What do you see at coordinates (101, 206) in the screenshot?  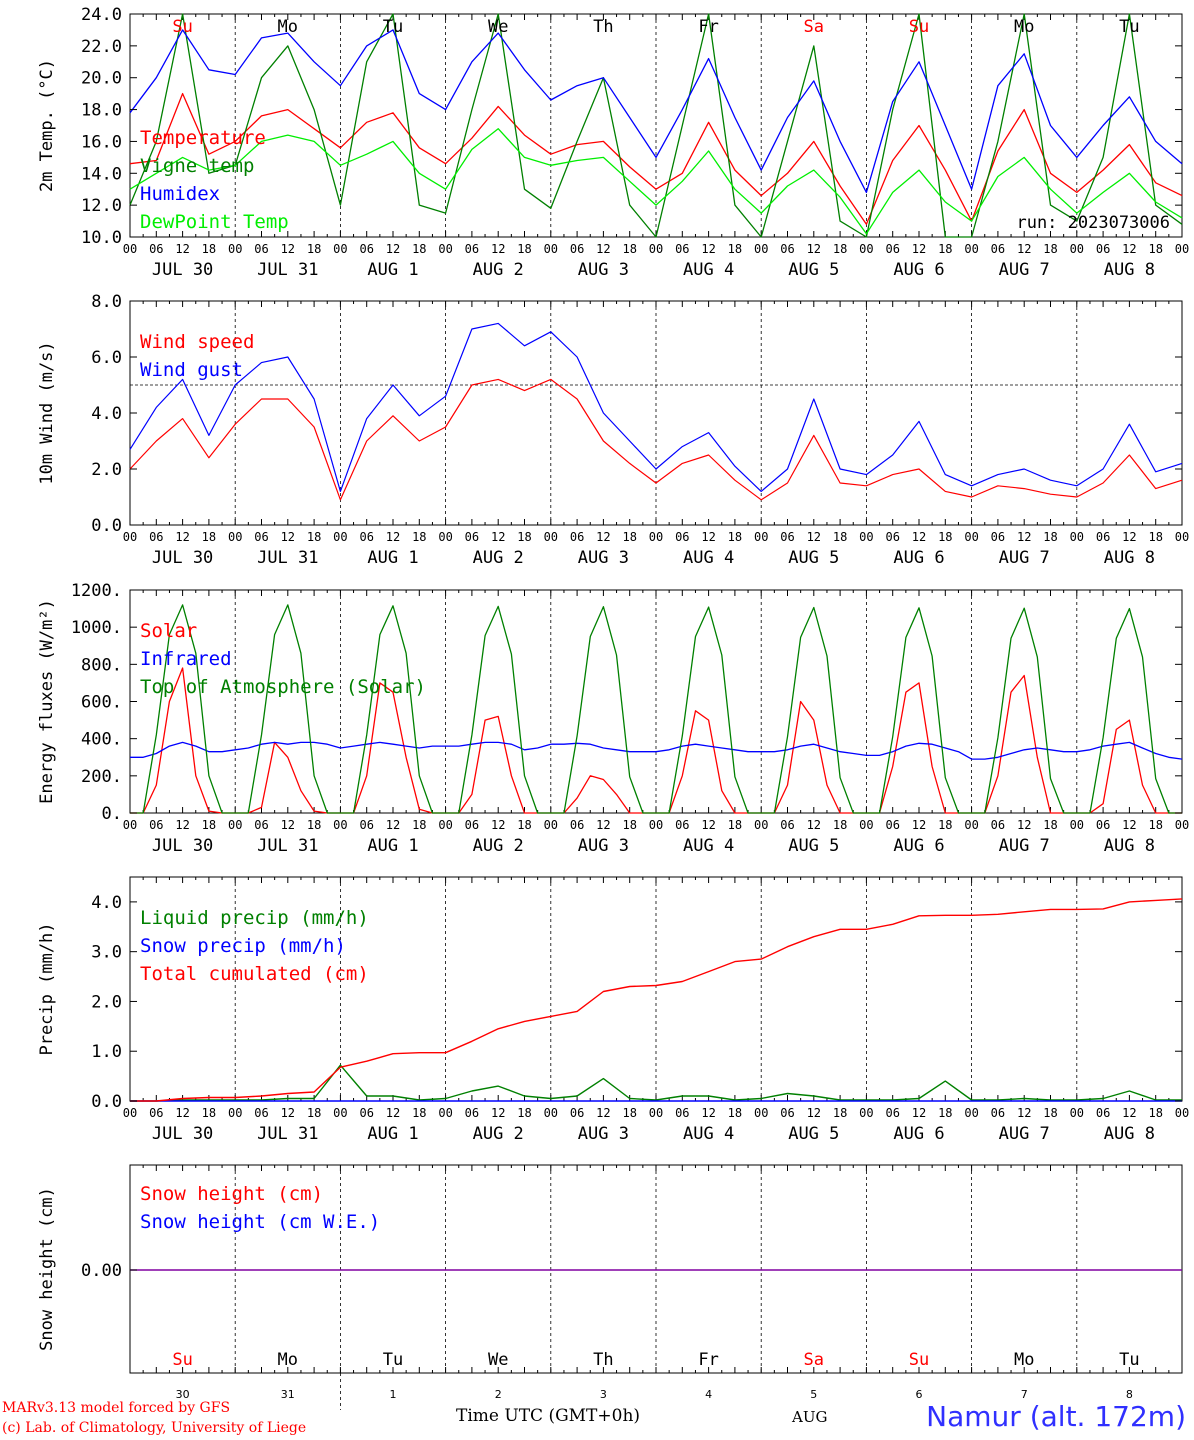 I see `y-tick-label: 12.0` at bounding box center [101, 206].